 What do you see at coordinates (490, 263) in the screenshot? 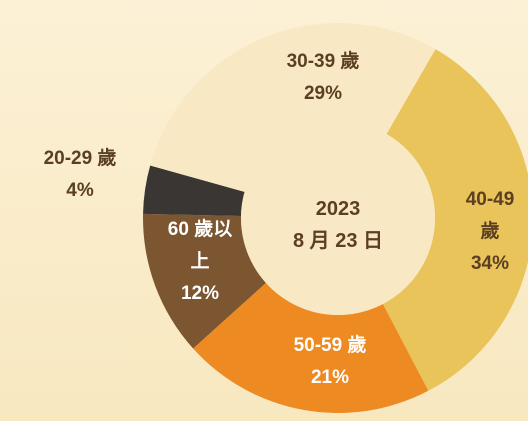
I see `value-label: 34%` at bounding box center [490, 263].